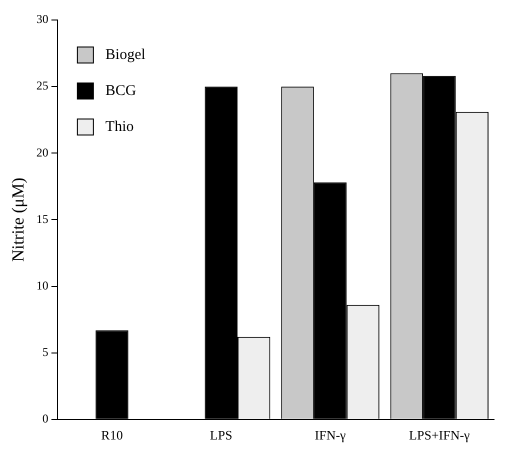 This screenshot has width=509, height=452. What do you see at coordinates (42, 19) in the screenshot?
I see `y-tick-label: 30` at bounding box center [42, 19].